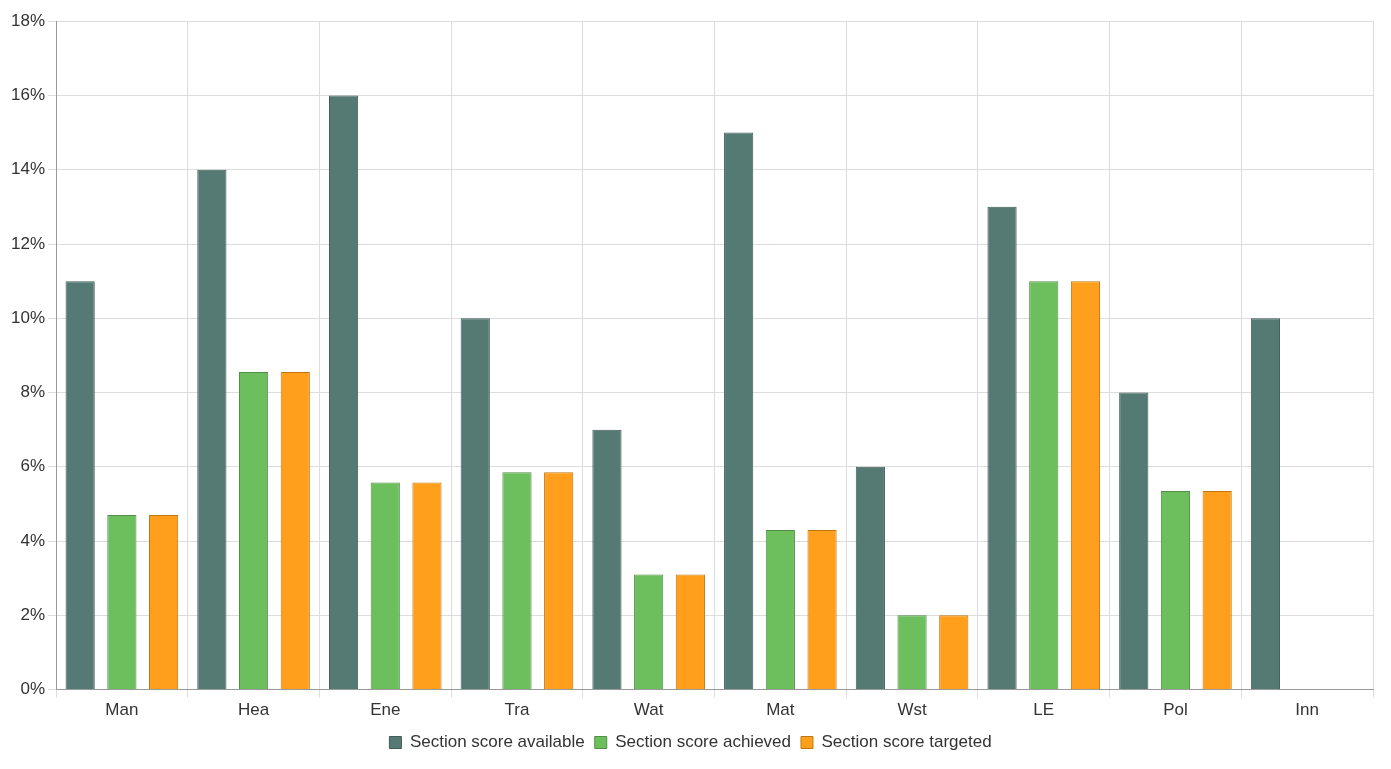 The image size is (1391, 769). Describe the element at coordinates (33, 615) in the screenshot. I see `y-tick-label: 2%` at that location.